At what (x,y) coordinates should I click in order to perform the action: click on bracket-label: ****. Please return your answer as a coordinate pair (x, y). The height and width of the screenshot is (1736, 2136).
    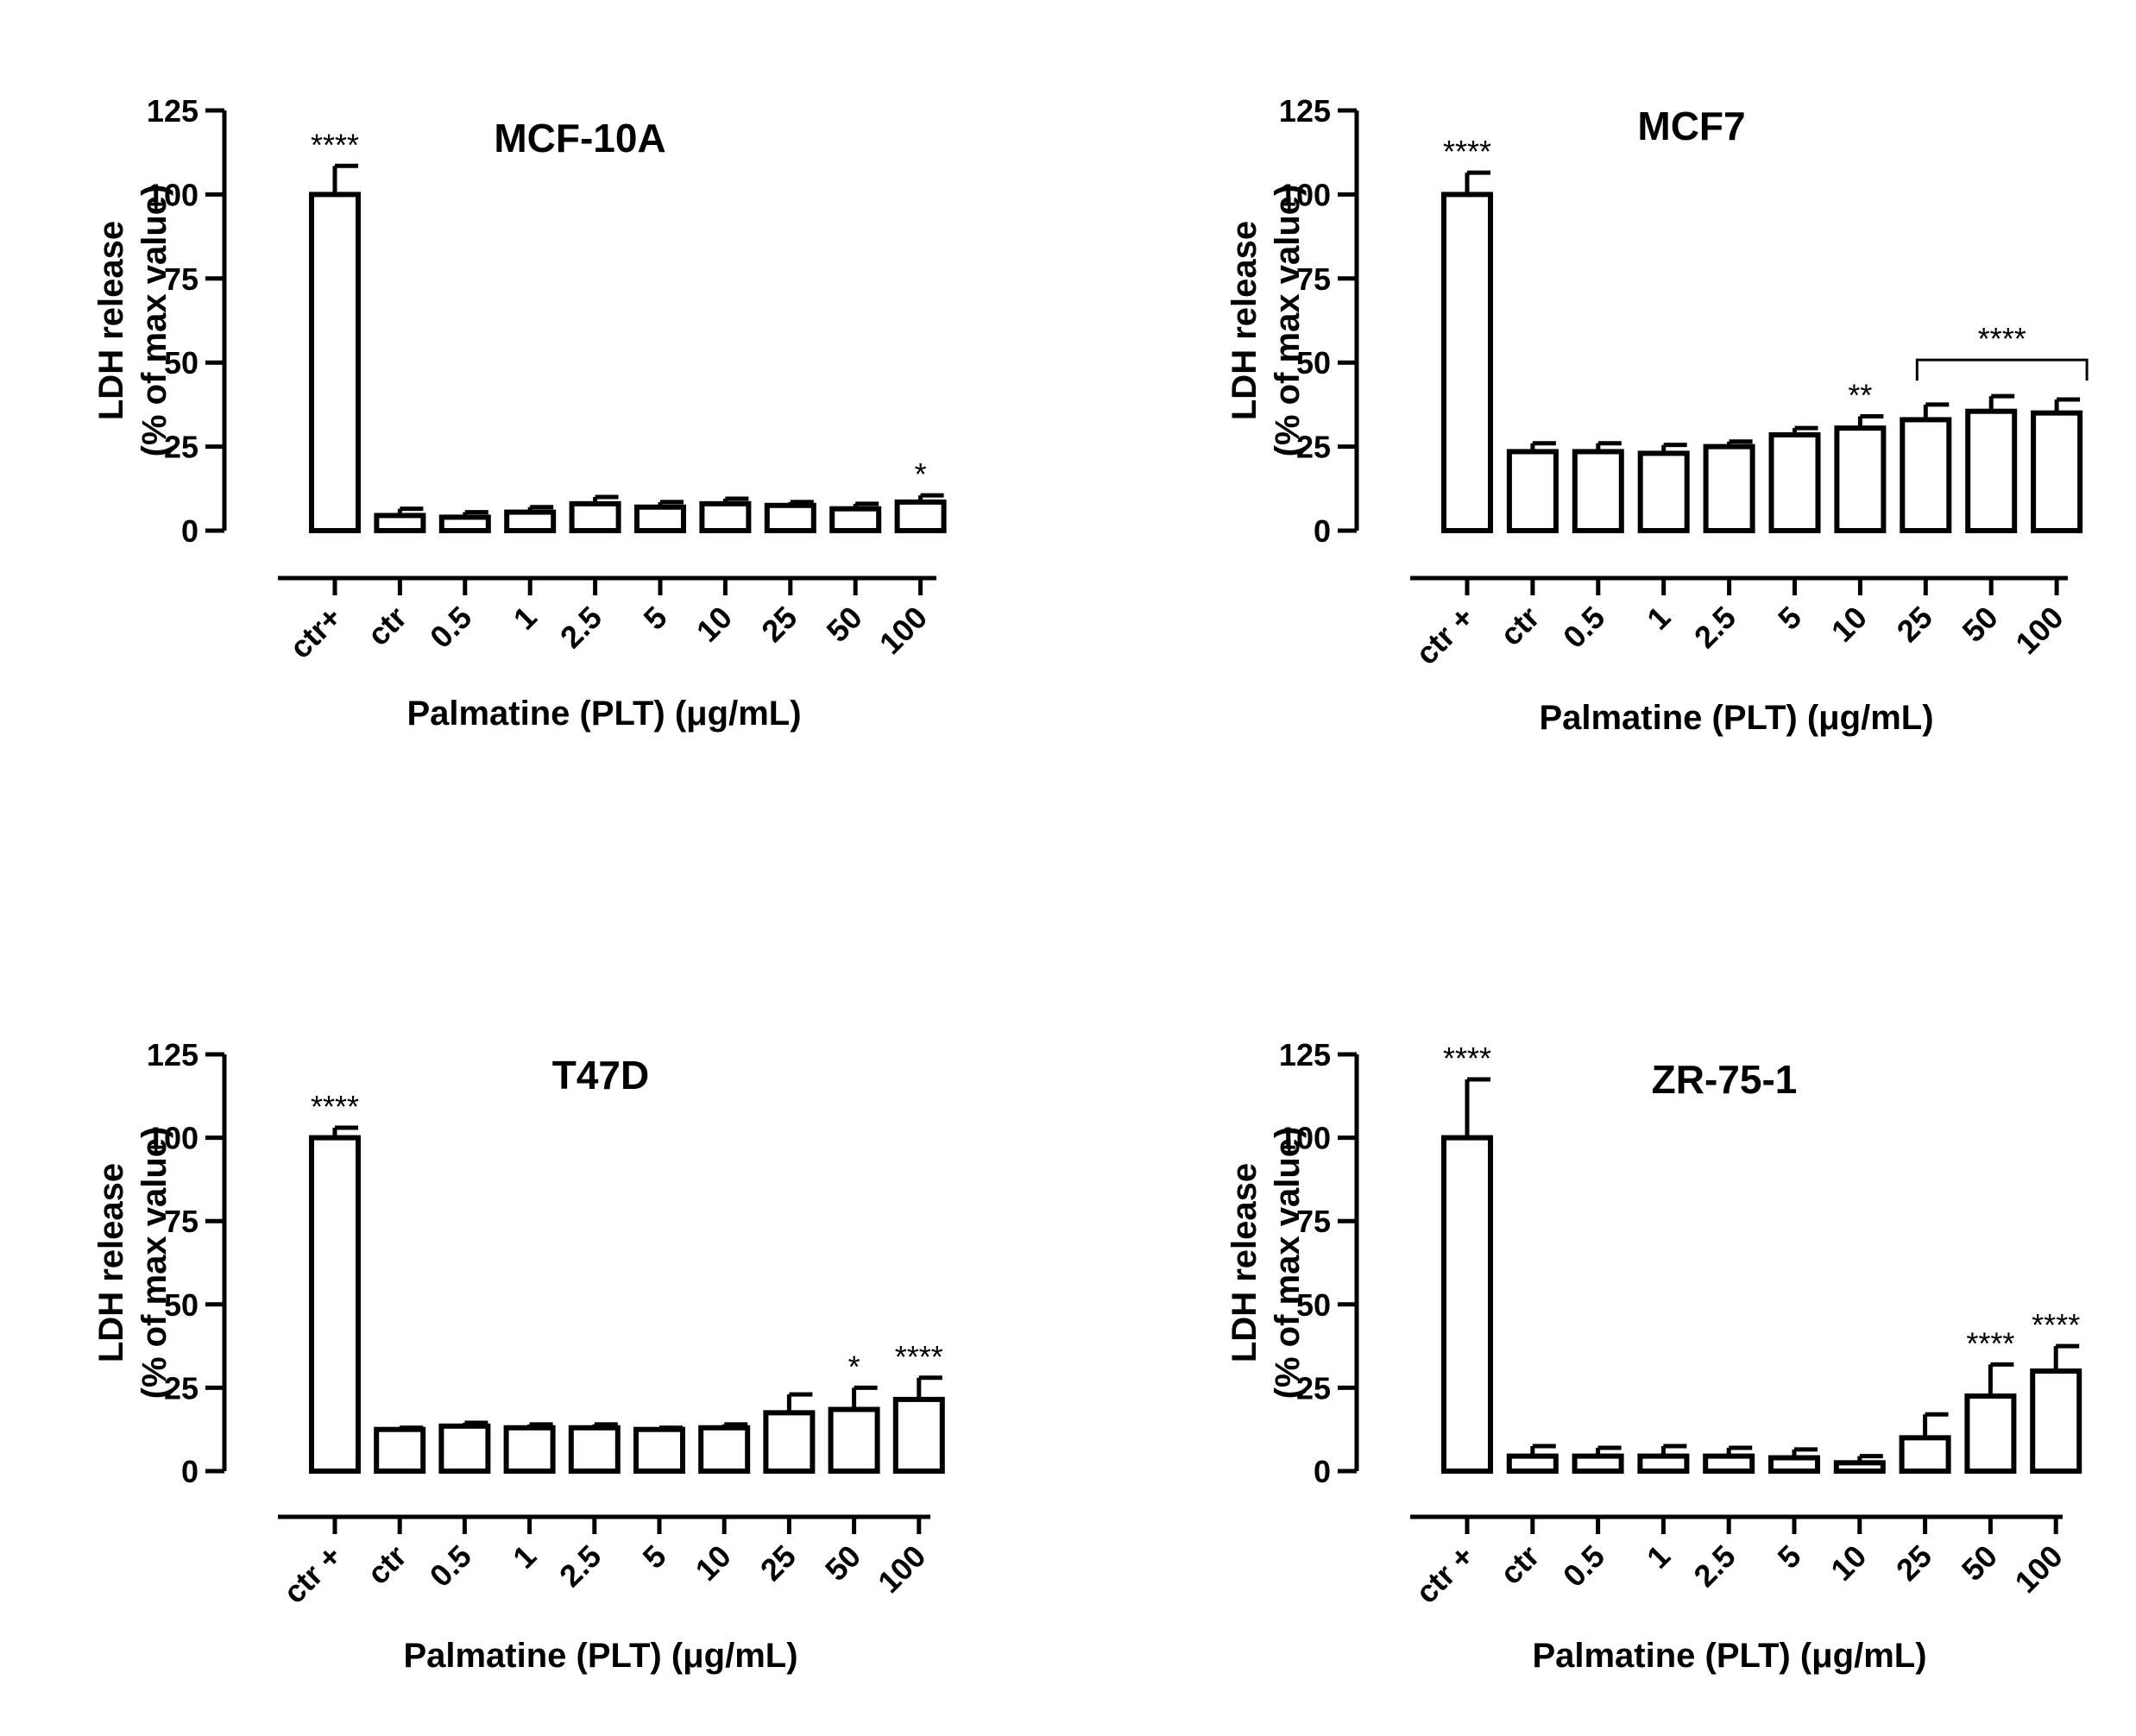
    Looking at the image, I should click on (2002, 338).